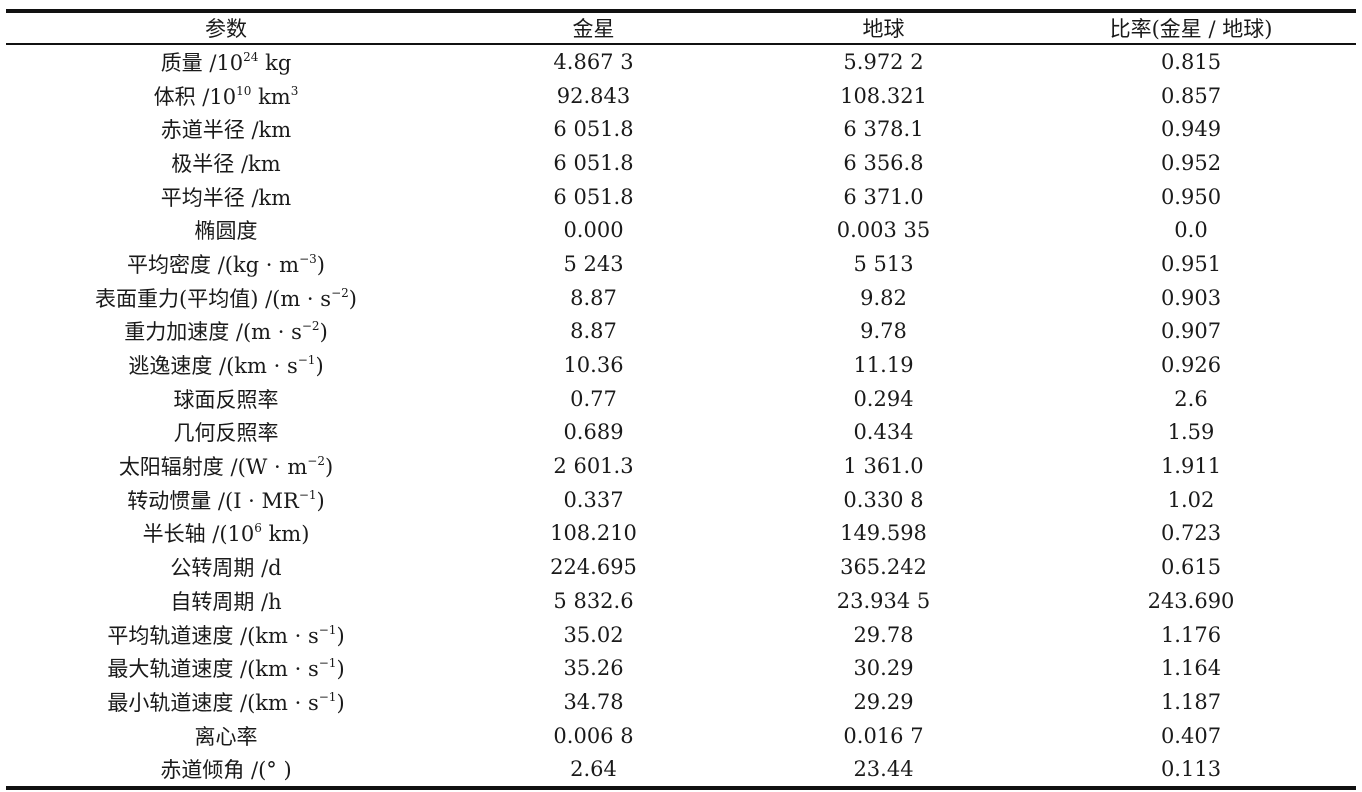 This screenshot has height=792, width=1362. What do you see at coordinates (681, 601) in the screenshot?
I see `table-row: 自转周期 /h 5 832.6 23.934 5 243.690` at bounding box center [681, 601].